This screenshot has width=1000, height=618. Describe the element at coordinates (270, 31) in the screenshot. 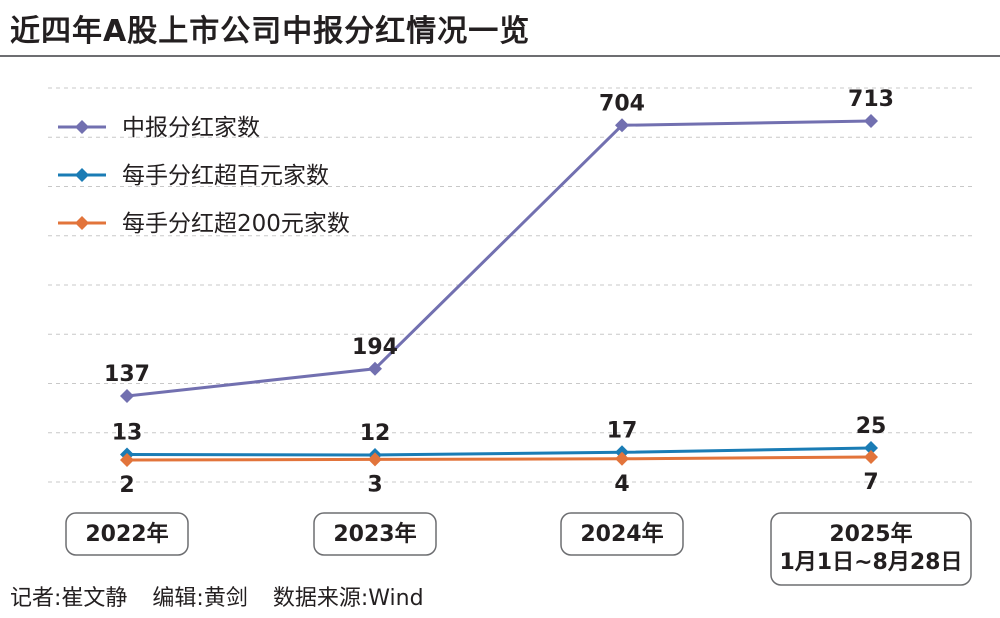

I see `chart-title: 近四年A股上市公司中报分红情况一览` at that location.